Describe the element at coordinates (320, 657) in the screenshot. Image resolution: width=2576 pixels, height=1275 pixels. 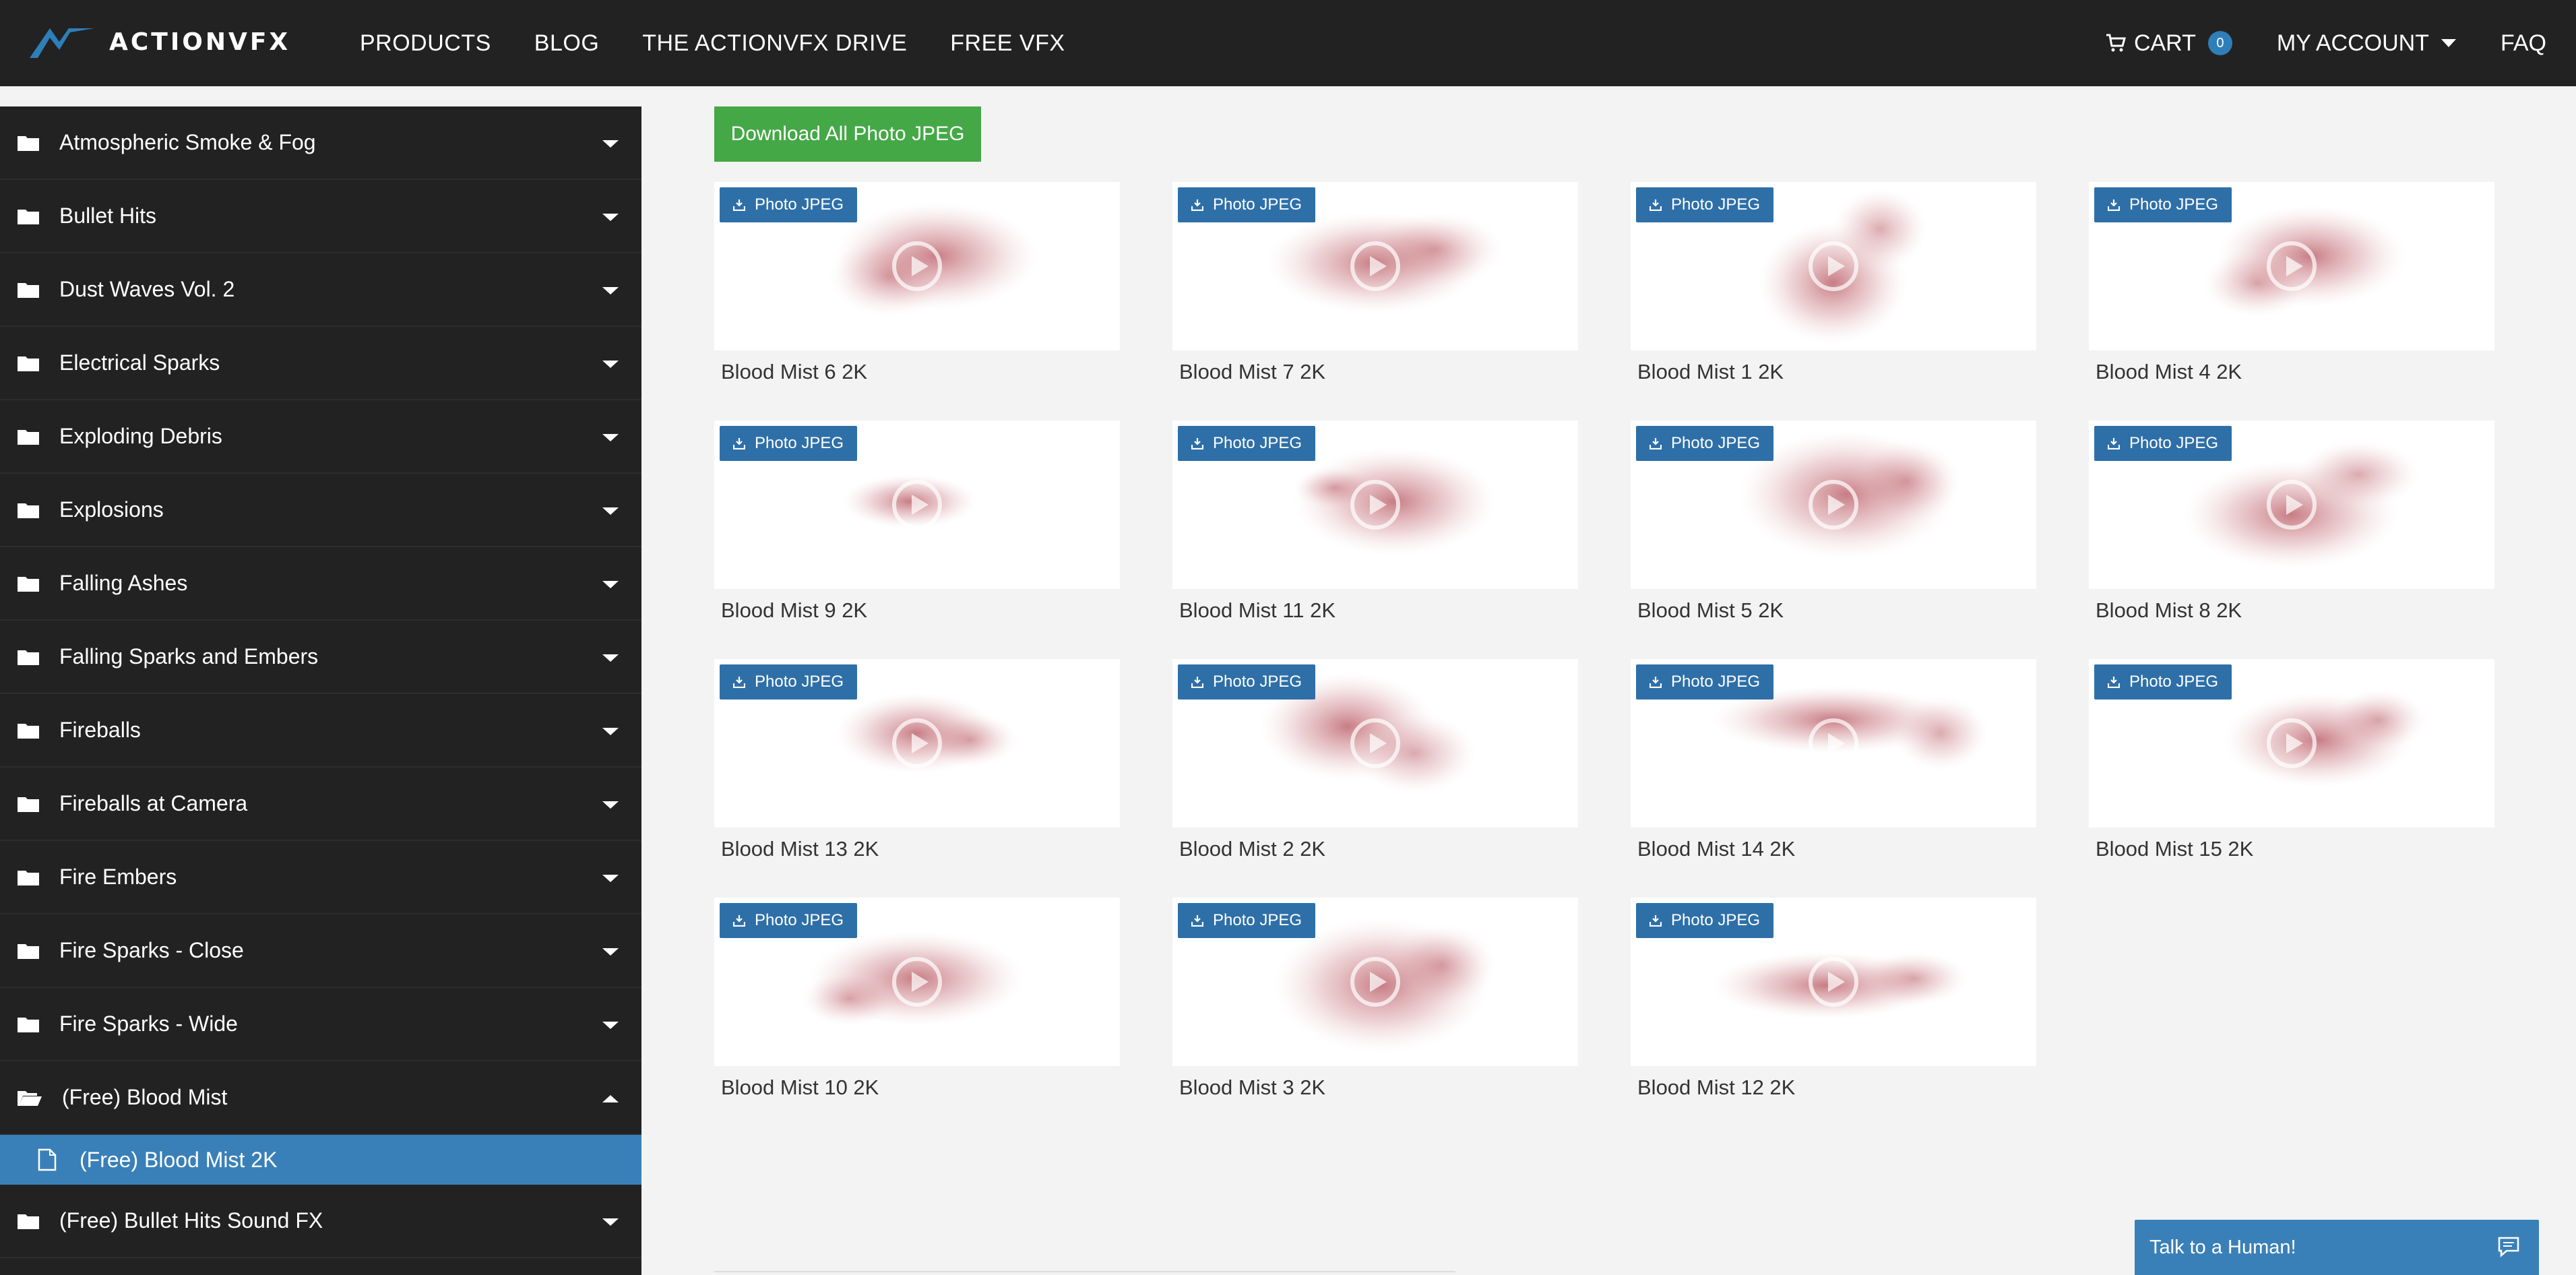
I see `sidebar-category: Falling Sparks and Embers` at that location.